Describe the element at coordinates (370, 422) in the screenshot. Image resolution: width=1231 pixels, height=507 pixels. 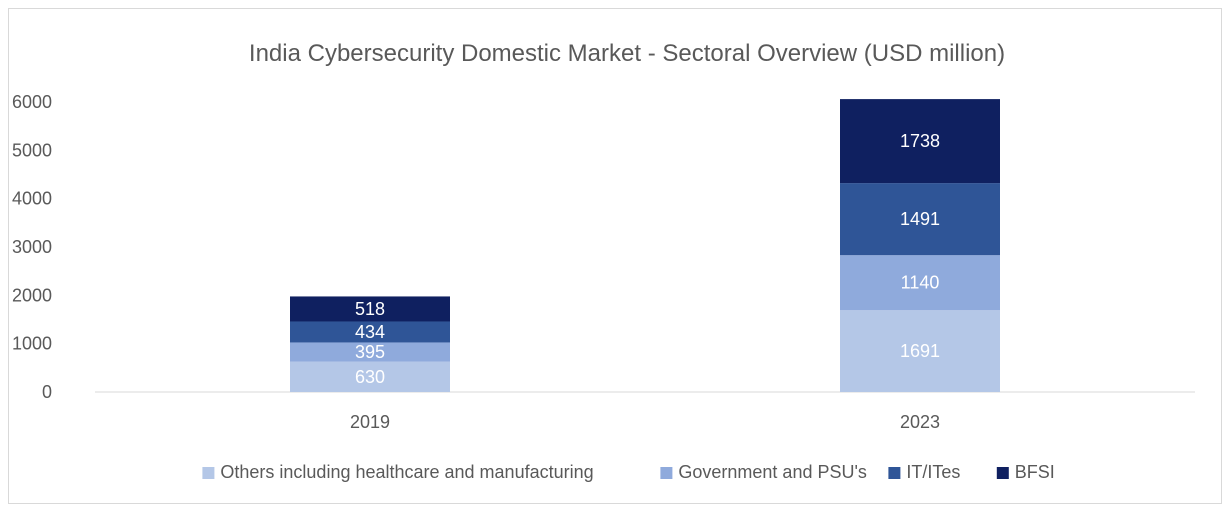
I see `x-tick-label: 2019` at that location.